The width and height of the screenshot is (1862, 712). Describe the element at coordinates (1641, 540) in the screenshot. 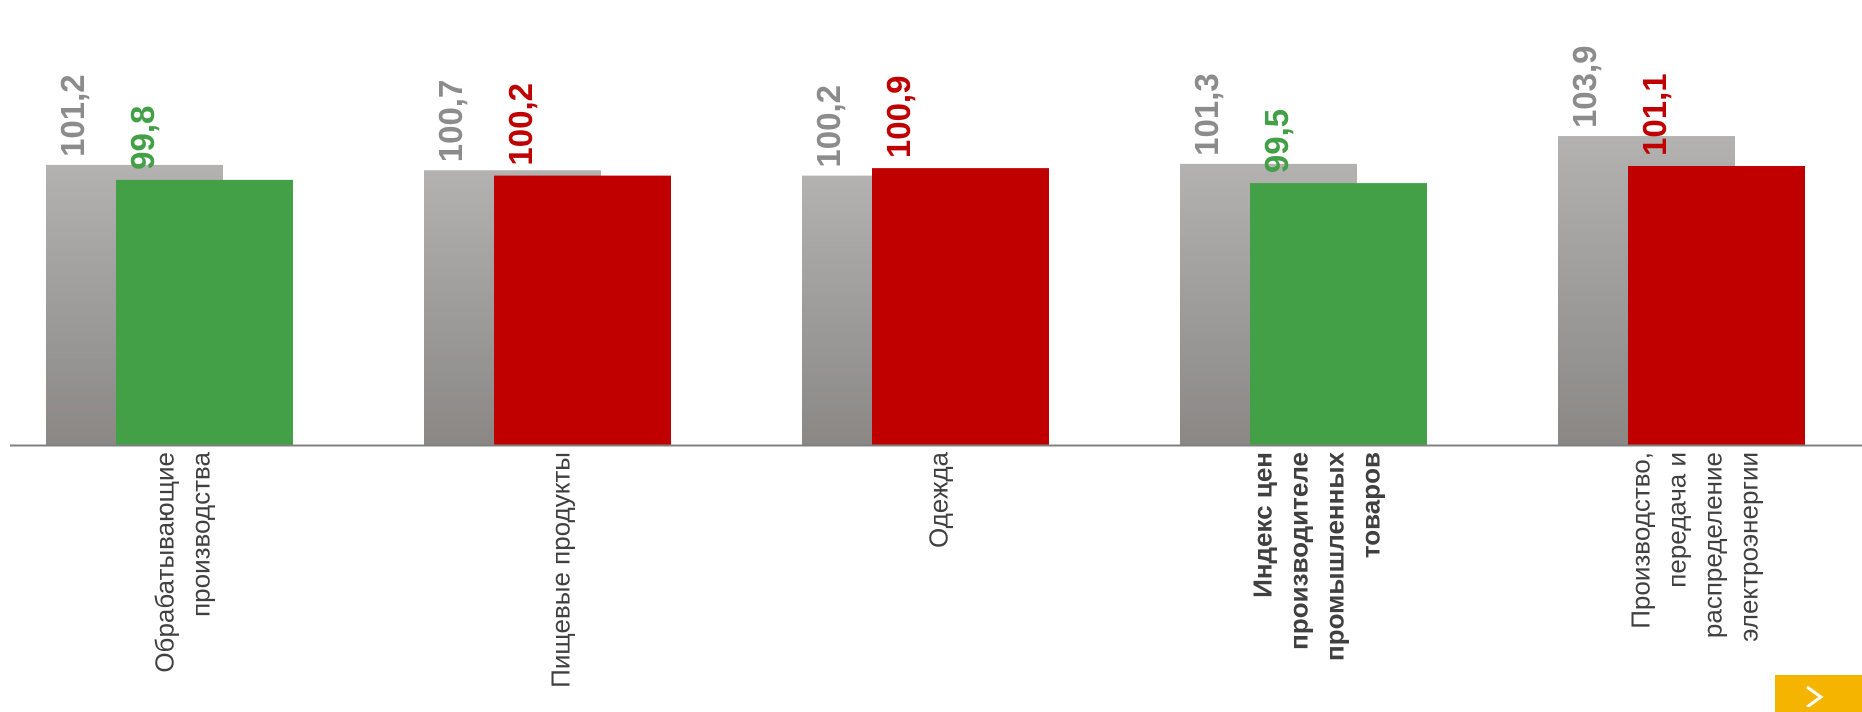

I see `category-label-line: Производство,` at that location.